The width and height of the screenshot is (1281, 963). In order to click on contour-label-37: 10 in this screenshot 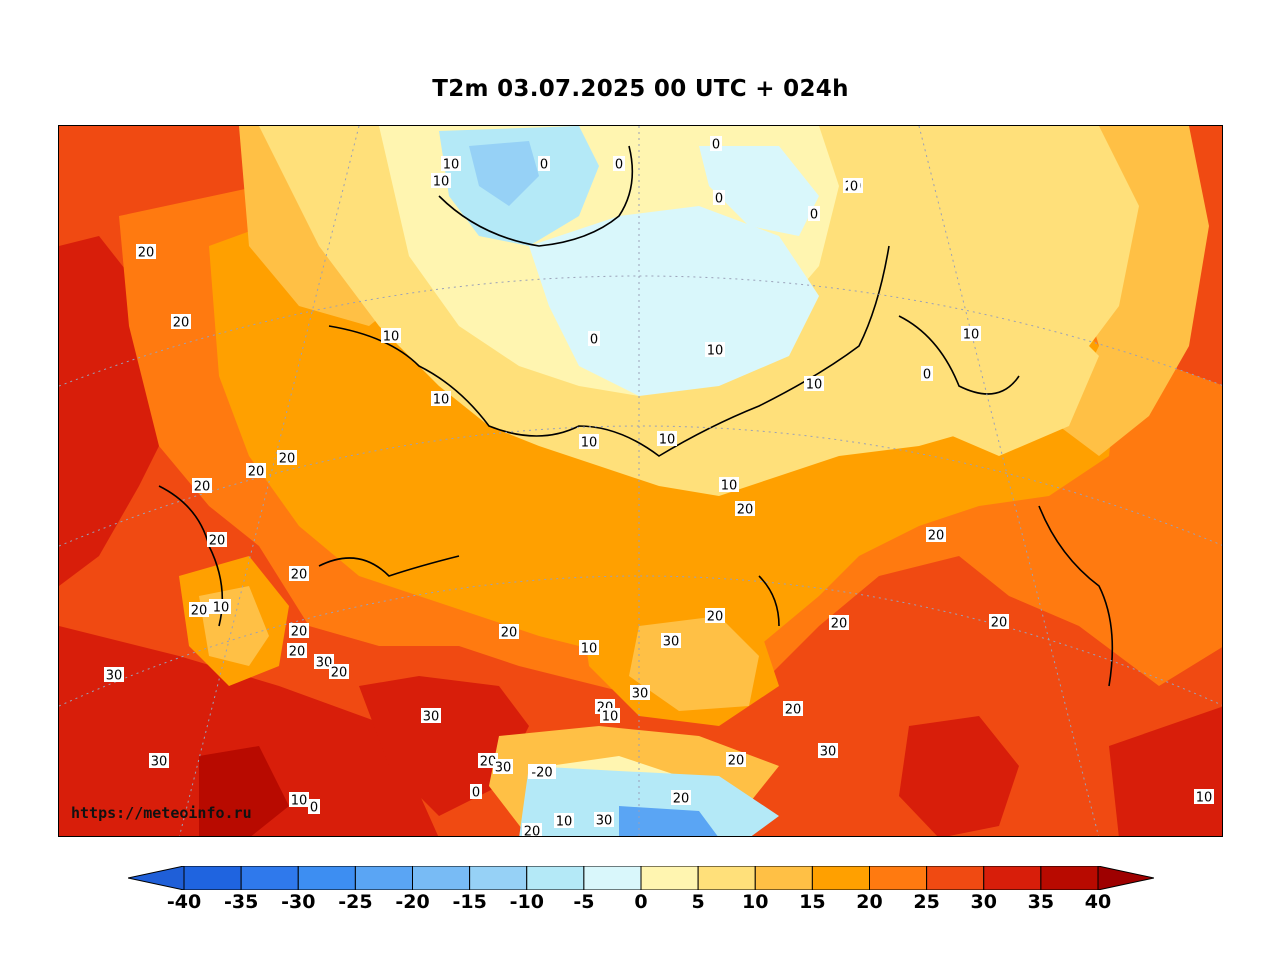, I will do `click(610, 716)`.